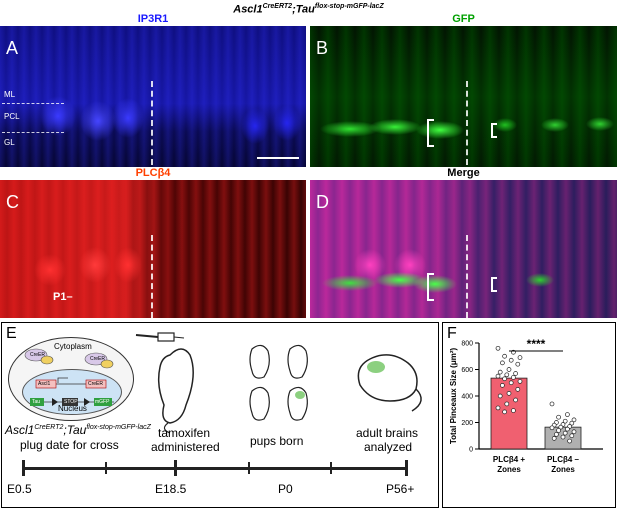 The height and width of the screenshot is (509, 617). What do you see at coordinates (12, 202) in the screenshot?
I see `panel-c-letter: C` at bounding box center [12, 202].